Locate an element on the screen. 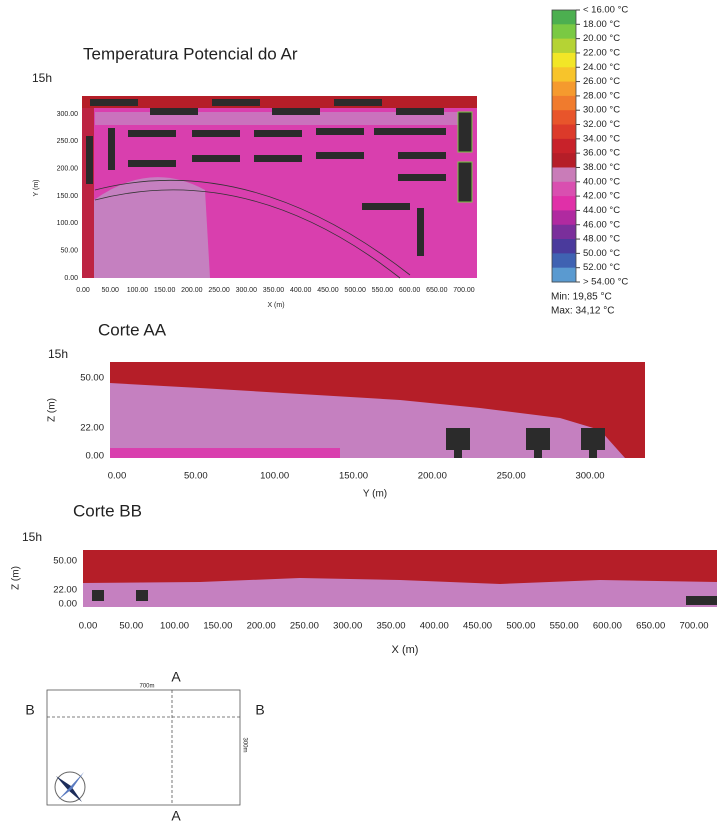 This screenshot has height=826, width=717. site-plan is located at coordinates (143, 747).